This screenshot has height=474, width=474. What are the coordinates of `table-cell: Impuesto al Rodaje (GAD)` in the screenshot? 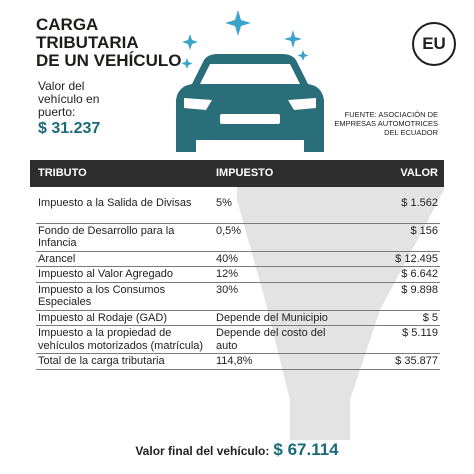 It's located at (125, 318).